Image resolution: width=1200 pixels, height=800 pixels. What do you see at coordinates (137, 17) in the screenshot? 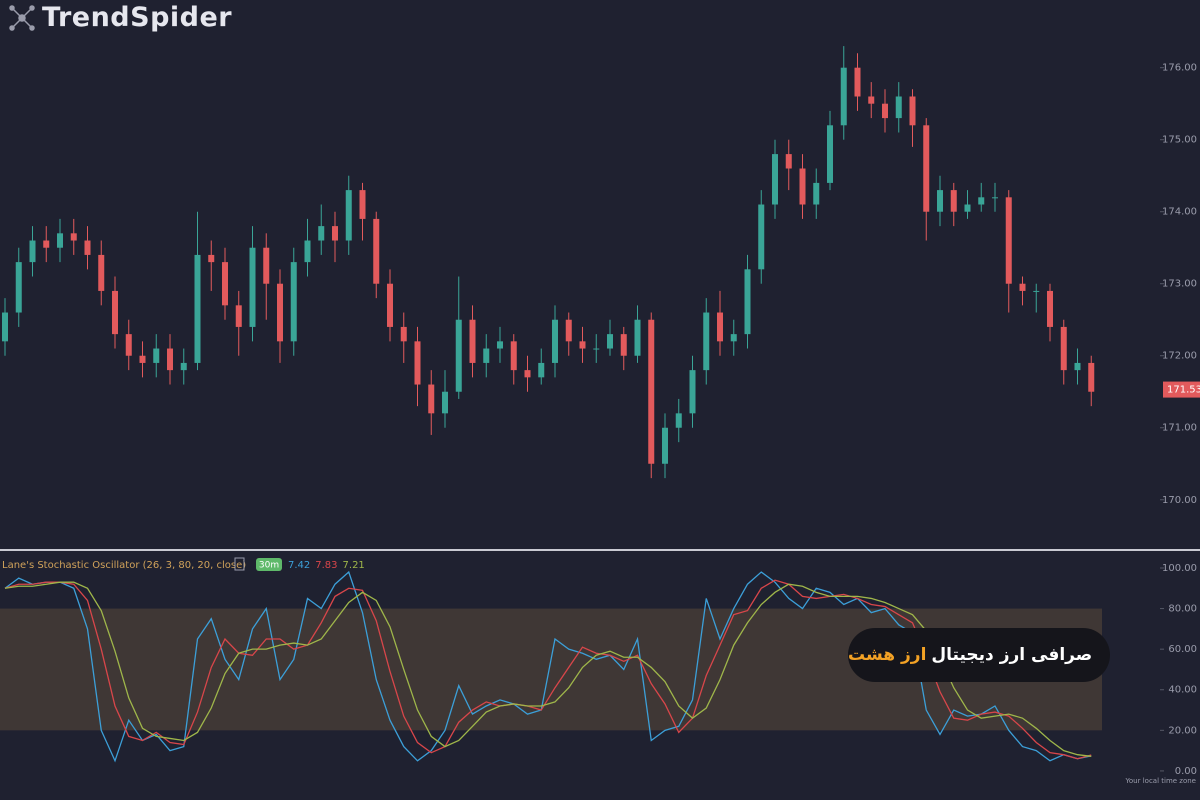
I see `logo-text: TrendSpider` at bounding box center [137, 17].